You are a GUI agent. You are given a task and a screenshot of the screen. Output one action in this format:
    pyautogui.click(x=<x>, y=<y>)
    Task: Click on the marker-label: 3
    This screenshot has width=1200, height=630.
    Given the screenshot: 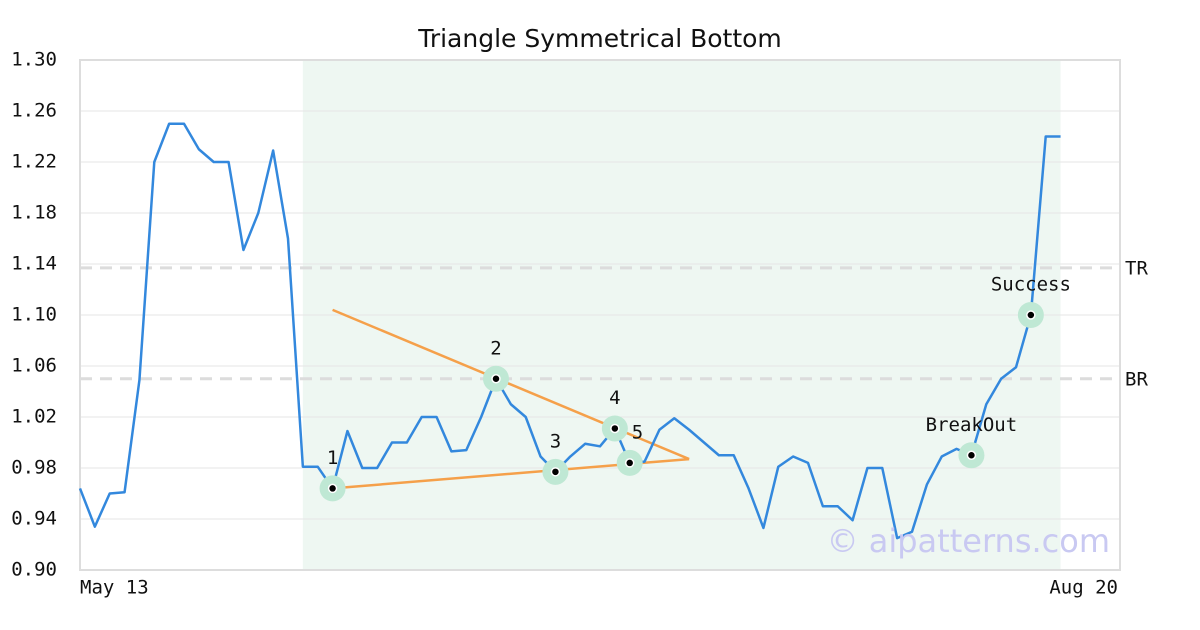 What is the action you would take?
    pyautogui.click(x=555, y=441)
    